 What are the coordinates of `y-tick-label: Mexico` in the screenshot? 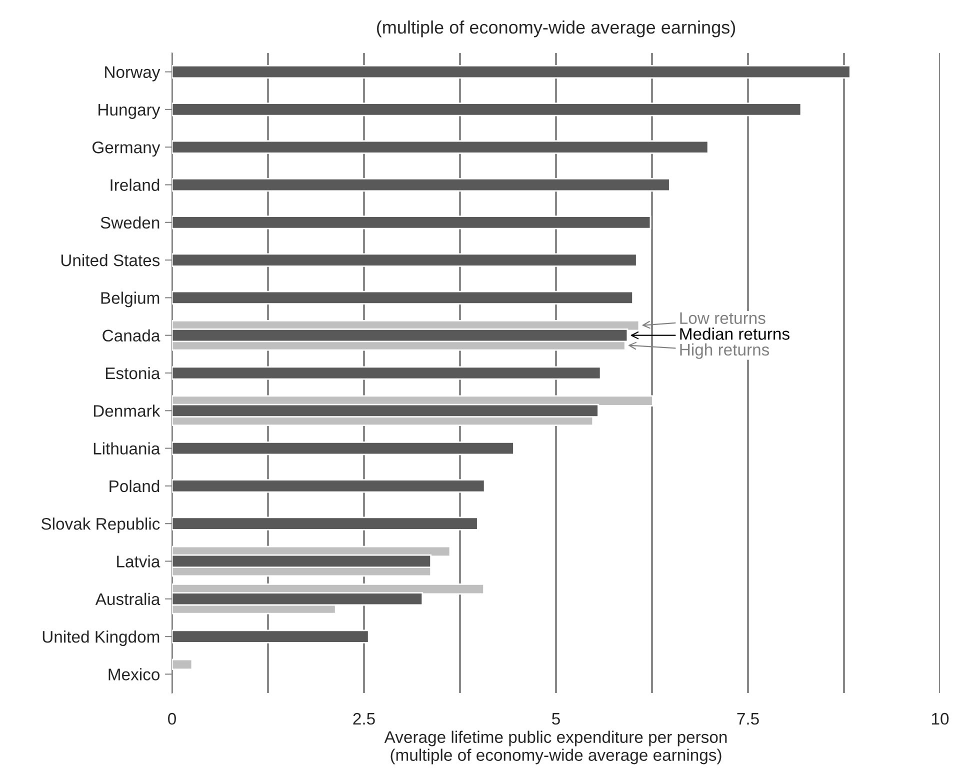 It's located at (134, 674).